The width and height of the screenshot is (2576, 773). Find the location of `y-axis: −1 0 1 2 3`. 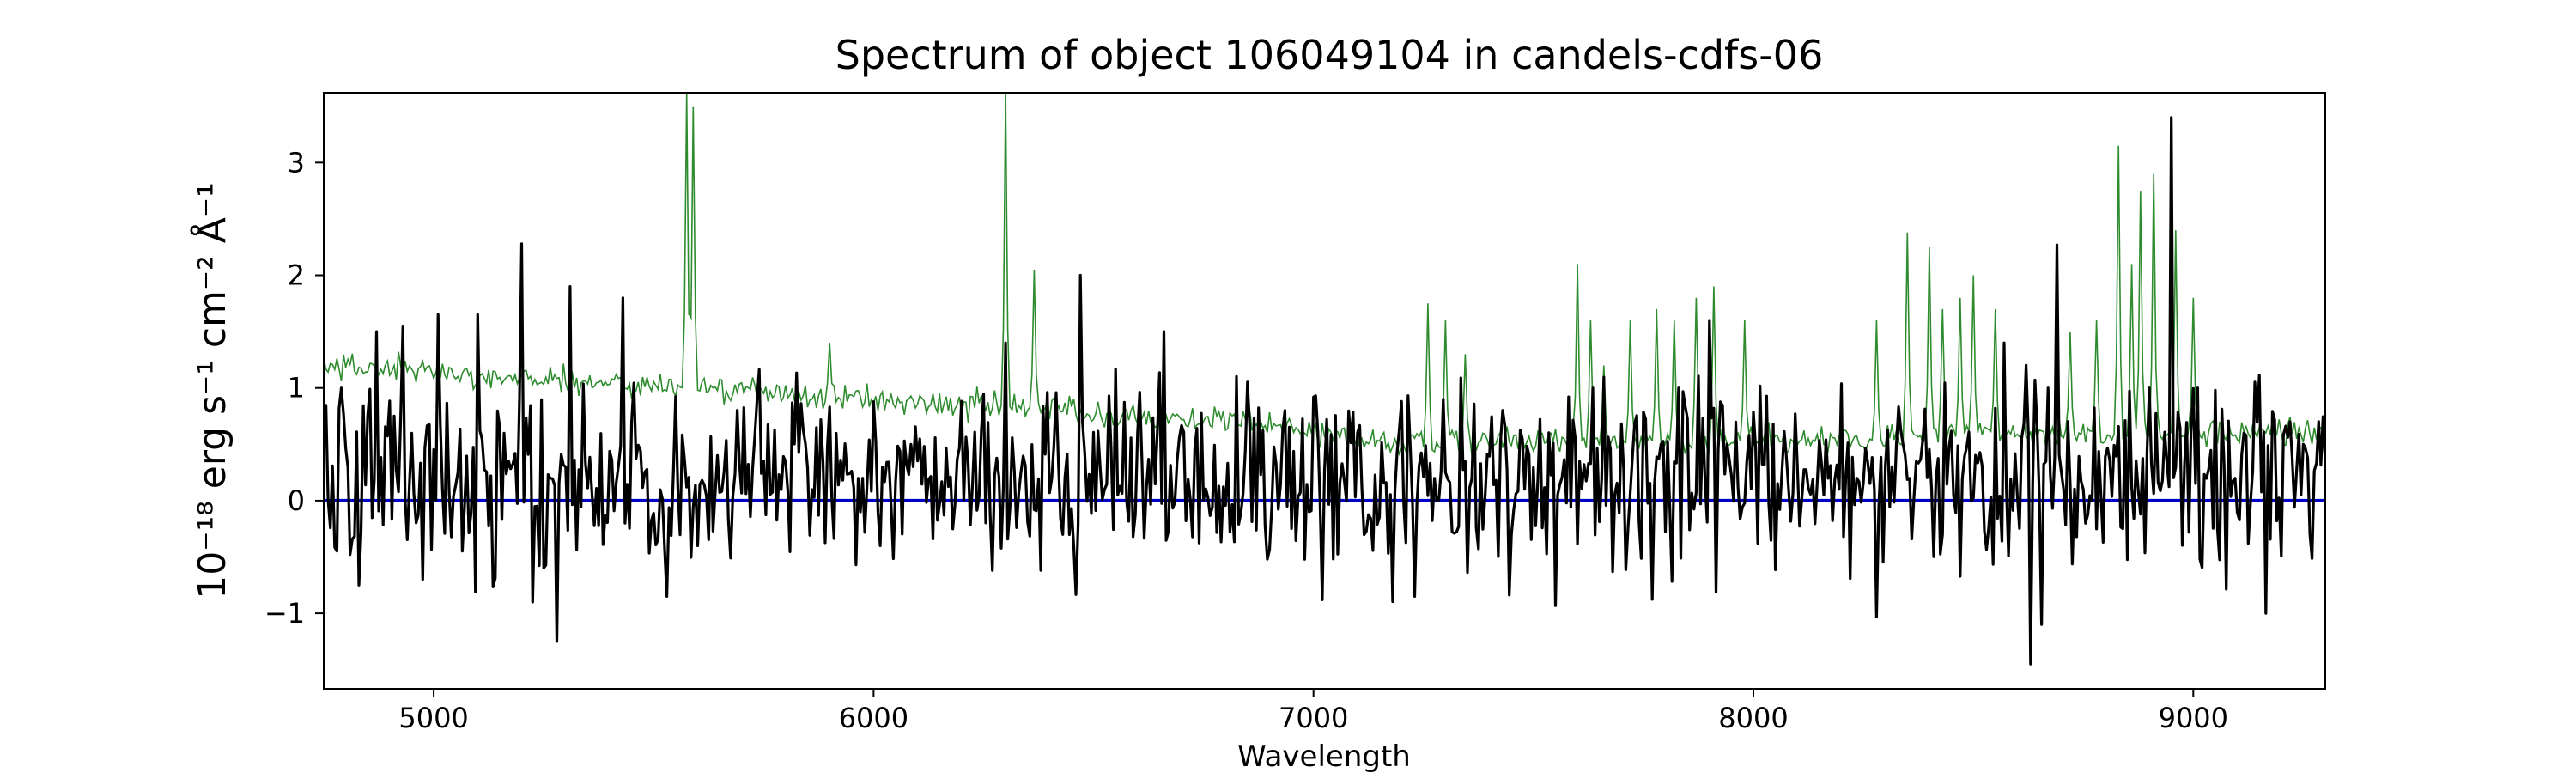

y-axis: −1 0 1 2 3 is located at coordinates (294, 388).